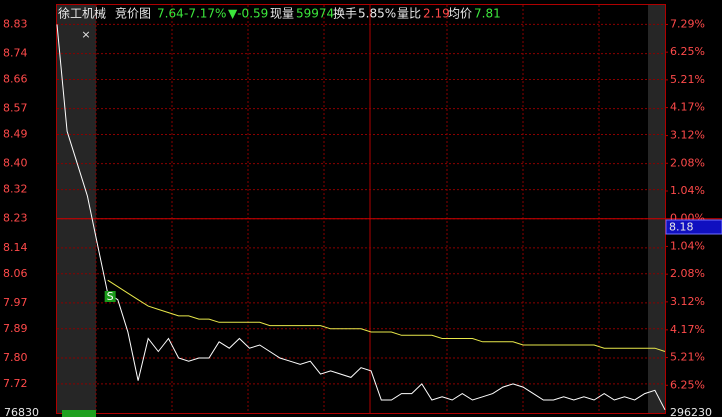 This screenshot has width=722, height=417. What do you see at coordinates (409, 14) in the screenshot?
I see `stat-label: 量比` at bounding box center [409, 14].